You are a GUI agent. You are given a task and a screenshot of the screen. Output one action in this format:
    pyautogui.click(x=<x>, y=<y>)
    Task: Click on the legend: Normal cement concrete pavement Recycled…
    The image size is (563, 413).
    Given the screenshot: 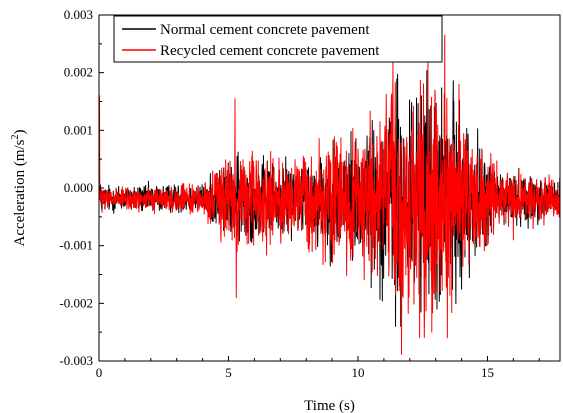 What is the action you would take?
    pyautogui.click(x=278, y=39)
    